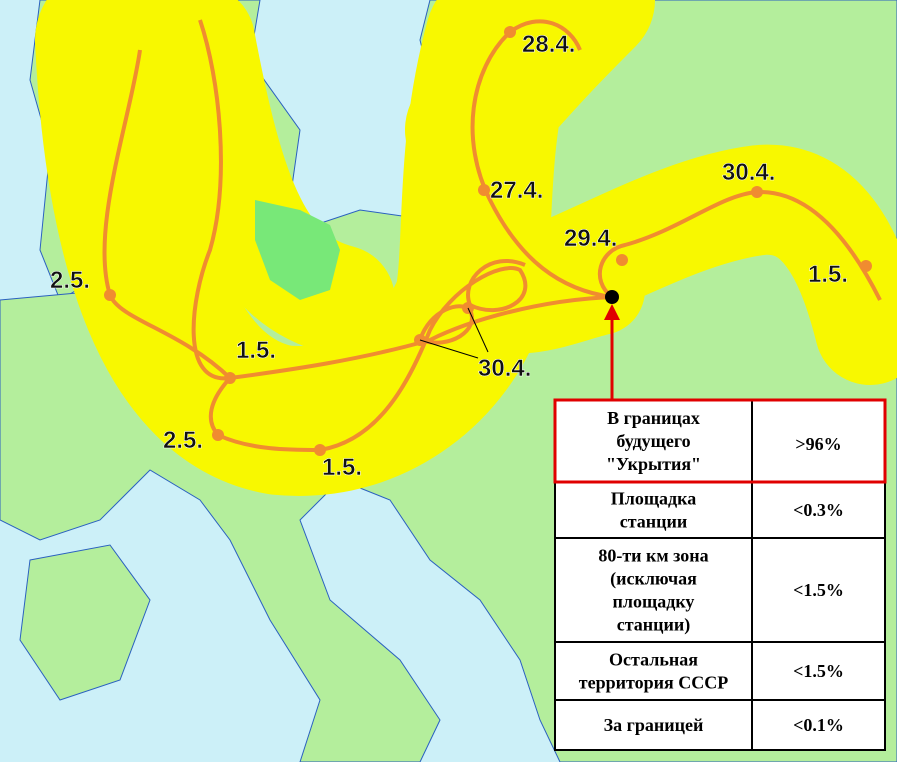 Image resolution: width=897 pixels, height=762 pixels. What do you see at coordinates (454, 333) in the screenshot?
I see `leader-lines` at bounding box center [454, 333].